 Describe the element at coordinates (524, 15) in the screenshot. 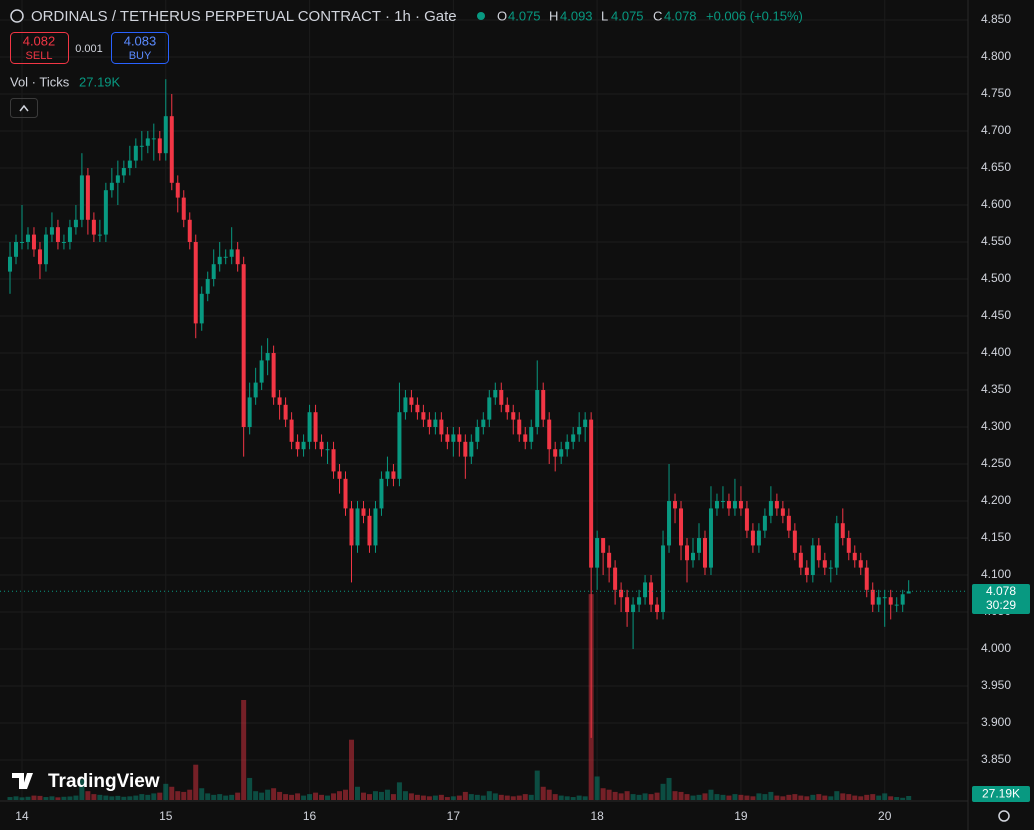

I see `ohlc-o-value: 4.075` at that location.